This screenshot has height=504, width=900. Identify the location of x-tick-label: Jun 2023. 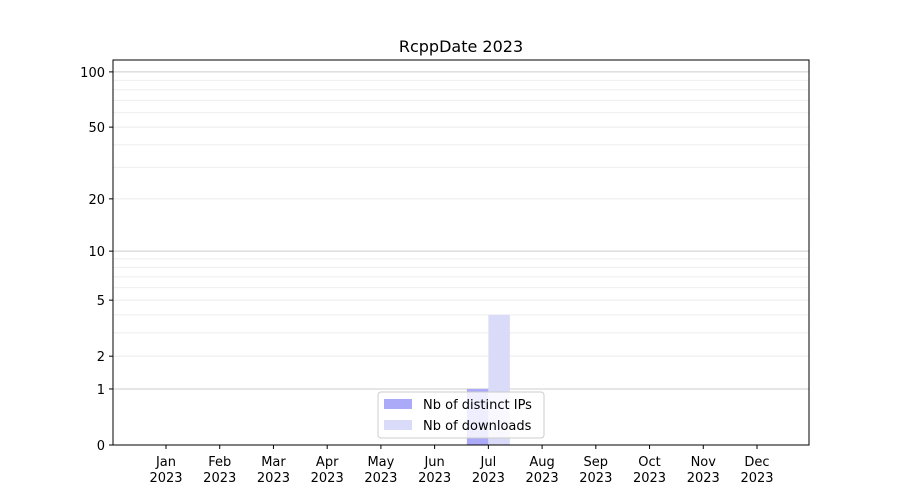
(434, 470).